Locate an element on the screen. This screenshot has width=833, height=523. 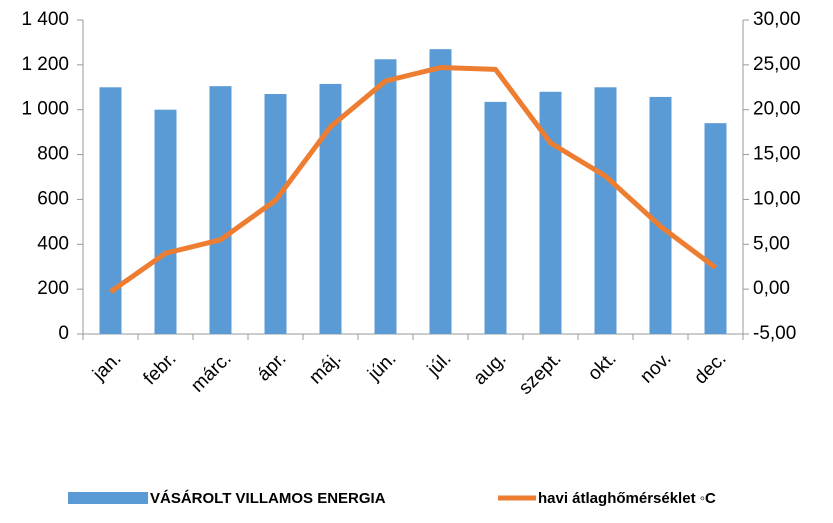
legend-label: VÁSÁROLT VILLAMOS ENERGIA is located at coordinates (268, 498).